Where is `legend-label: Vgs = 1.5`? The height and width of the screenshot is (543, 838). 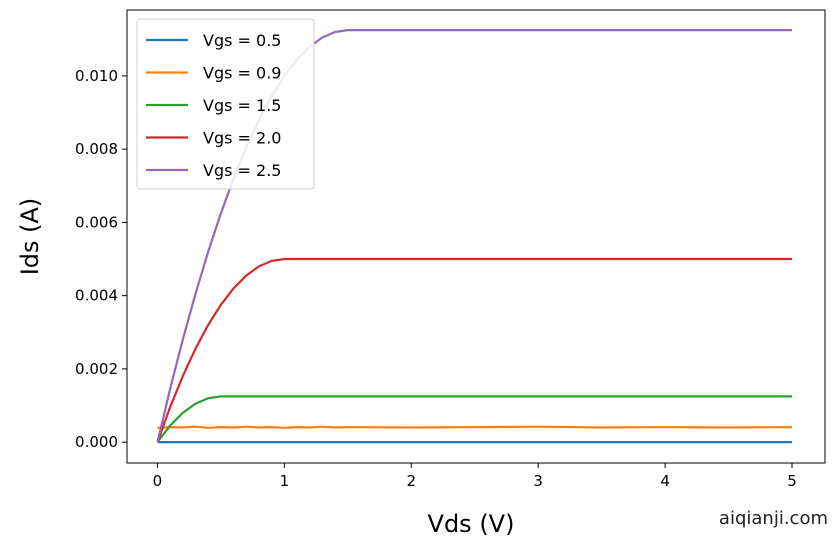
legend-label: Vgs = 1.5 is located at coordinates (242, 105).